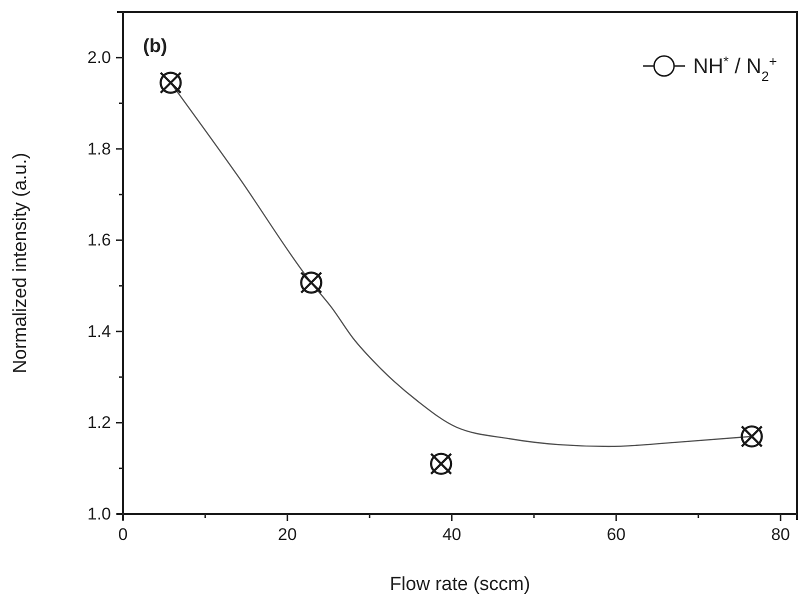 The width and height of the screenshot is (802, 598). What do you see at coordinates (460, 584) in the screenshot?
I see `x-axis-title: Flow rate (sccm)` at bounding box center [460, 584].